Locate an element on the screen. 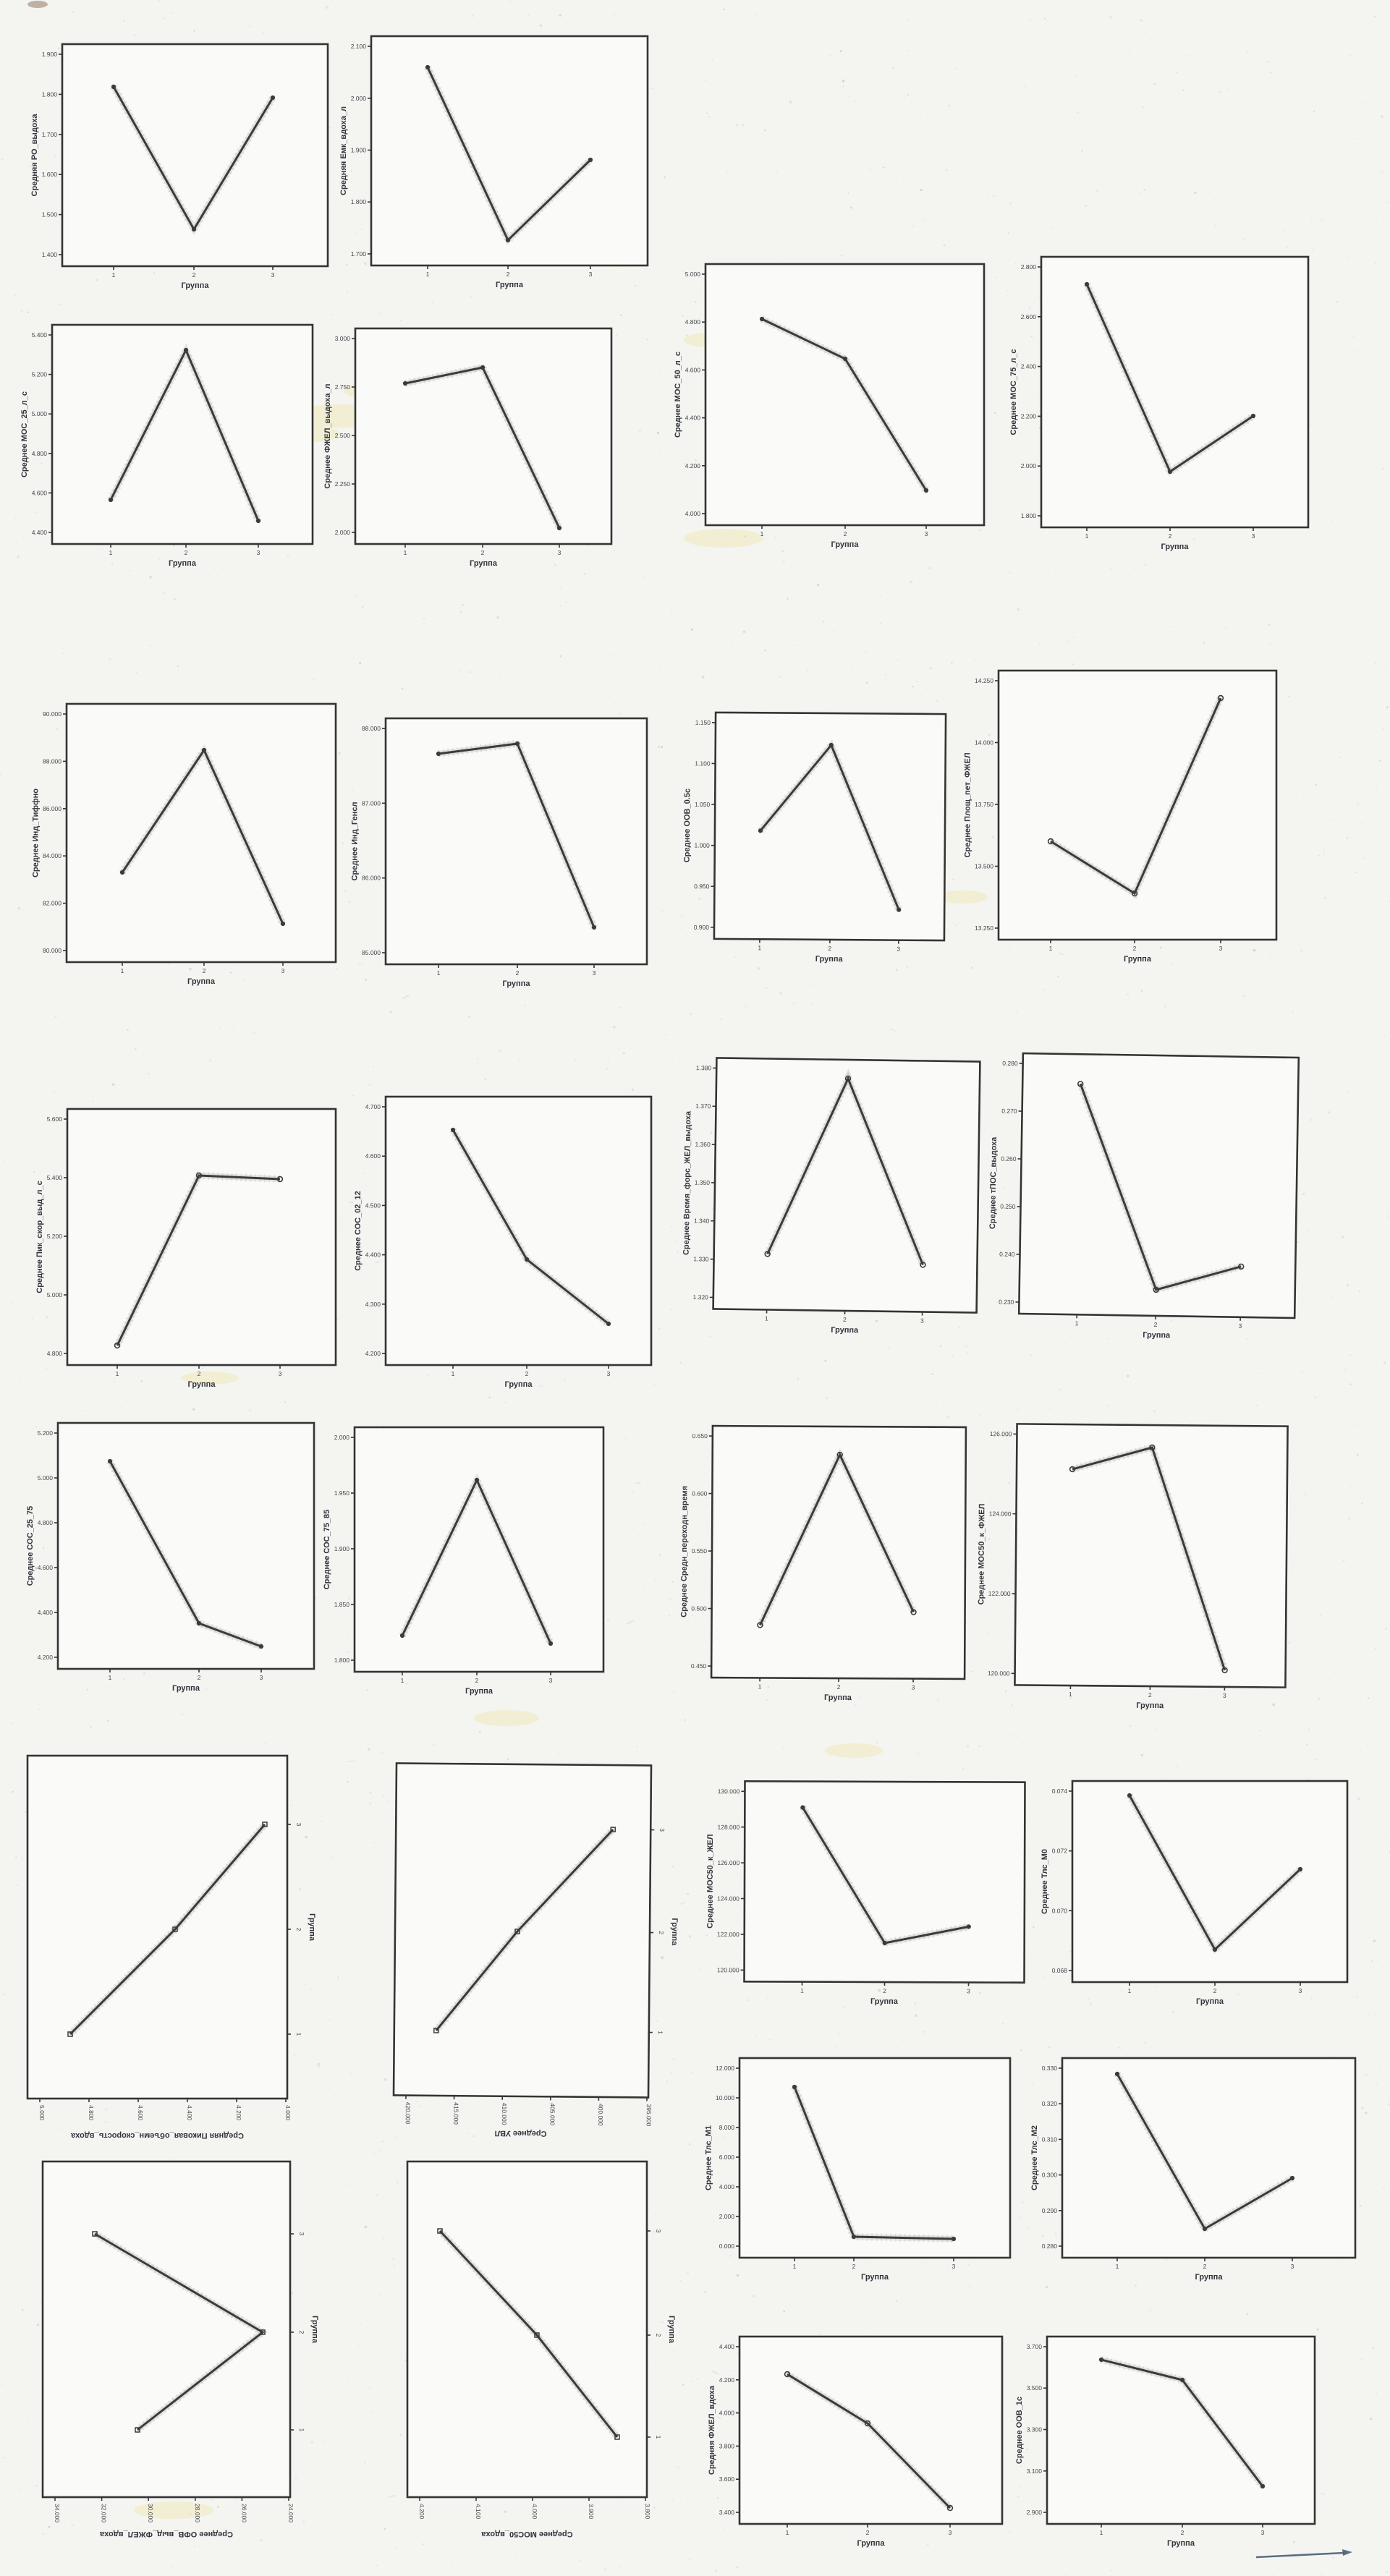 The image size is (1390, 2576). svg-text: 1.100 is located at coordinates (703, 763).